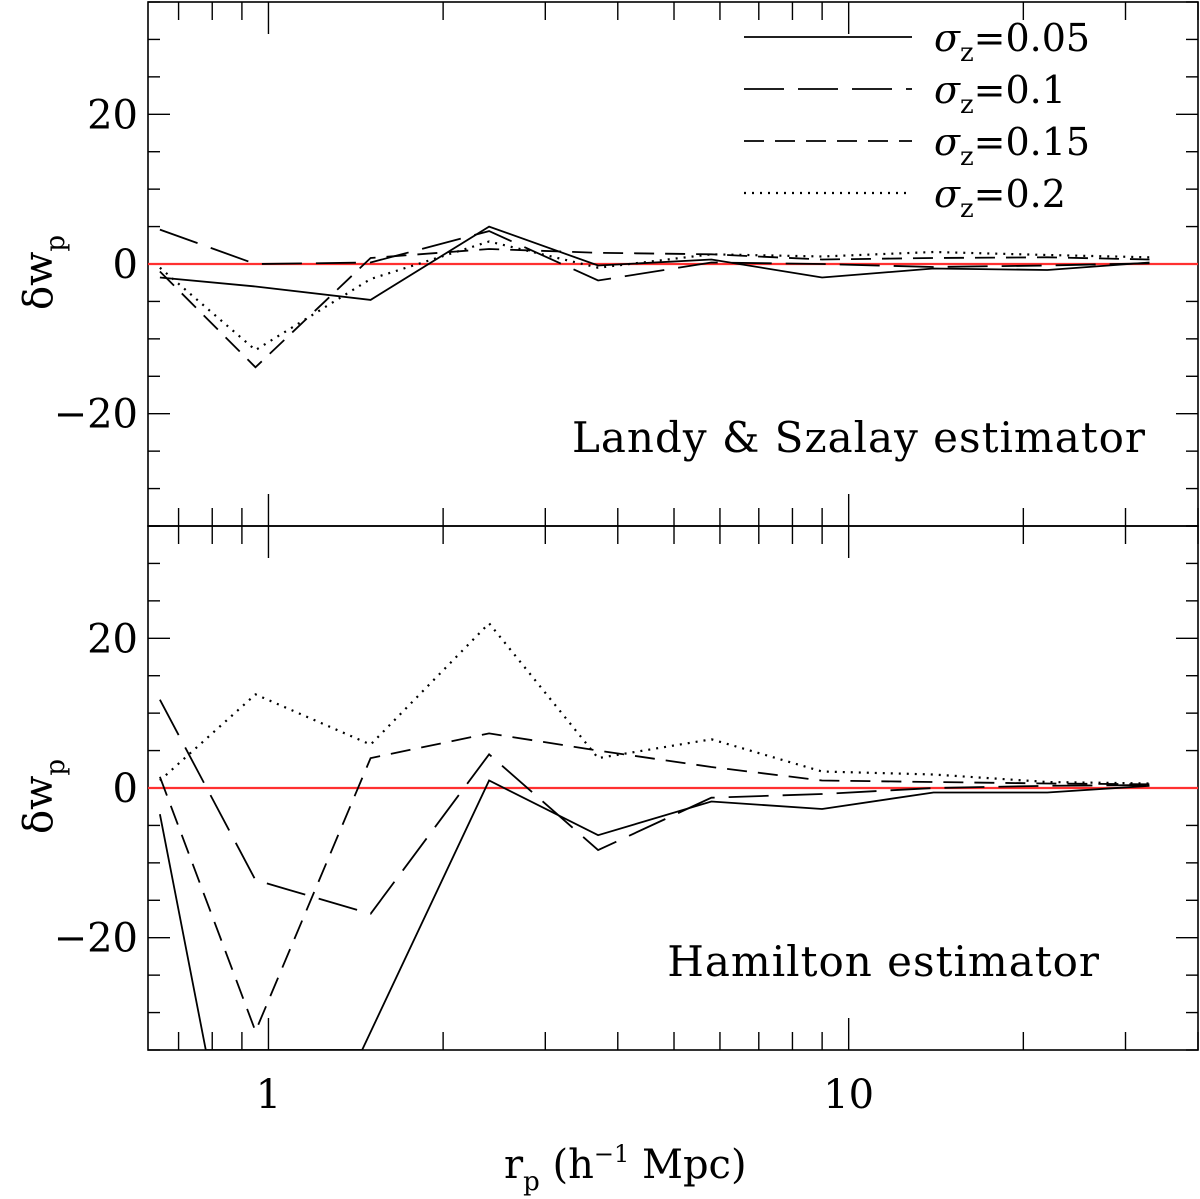 This screenshot has height=1199, width=1200. What do you see at coordinates (625, 1168) in the screenshot?
I see `x-axis-label: rp (h−1 Mpc)` at bounding box center [625, 1168].